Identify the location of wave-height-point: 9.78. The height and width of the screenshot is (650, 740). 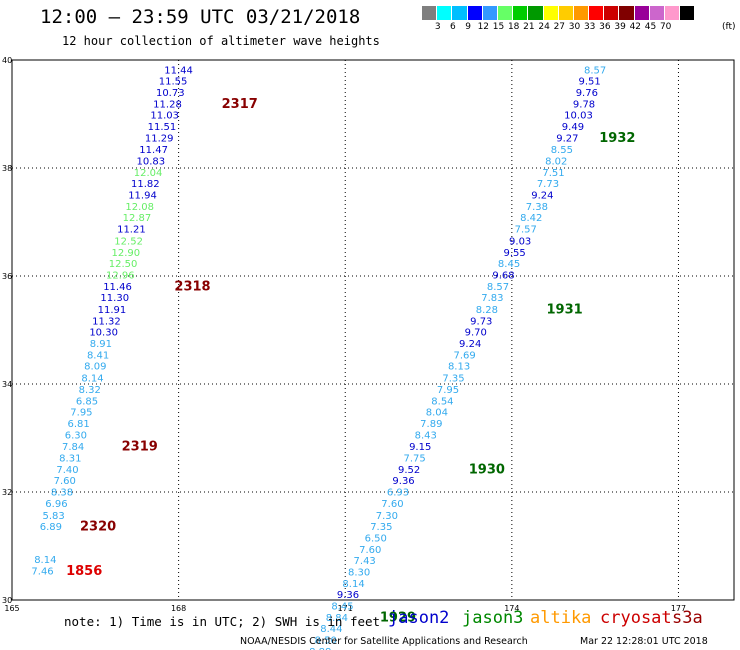
(584, 104).